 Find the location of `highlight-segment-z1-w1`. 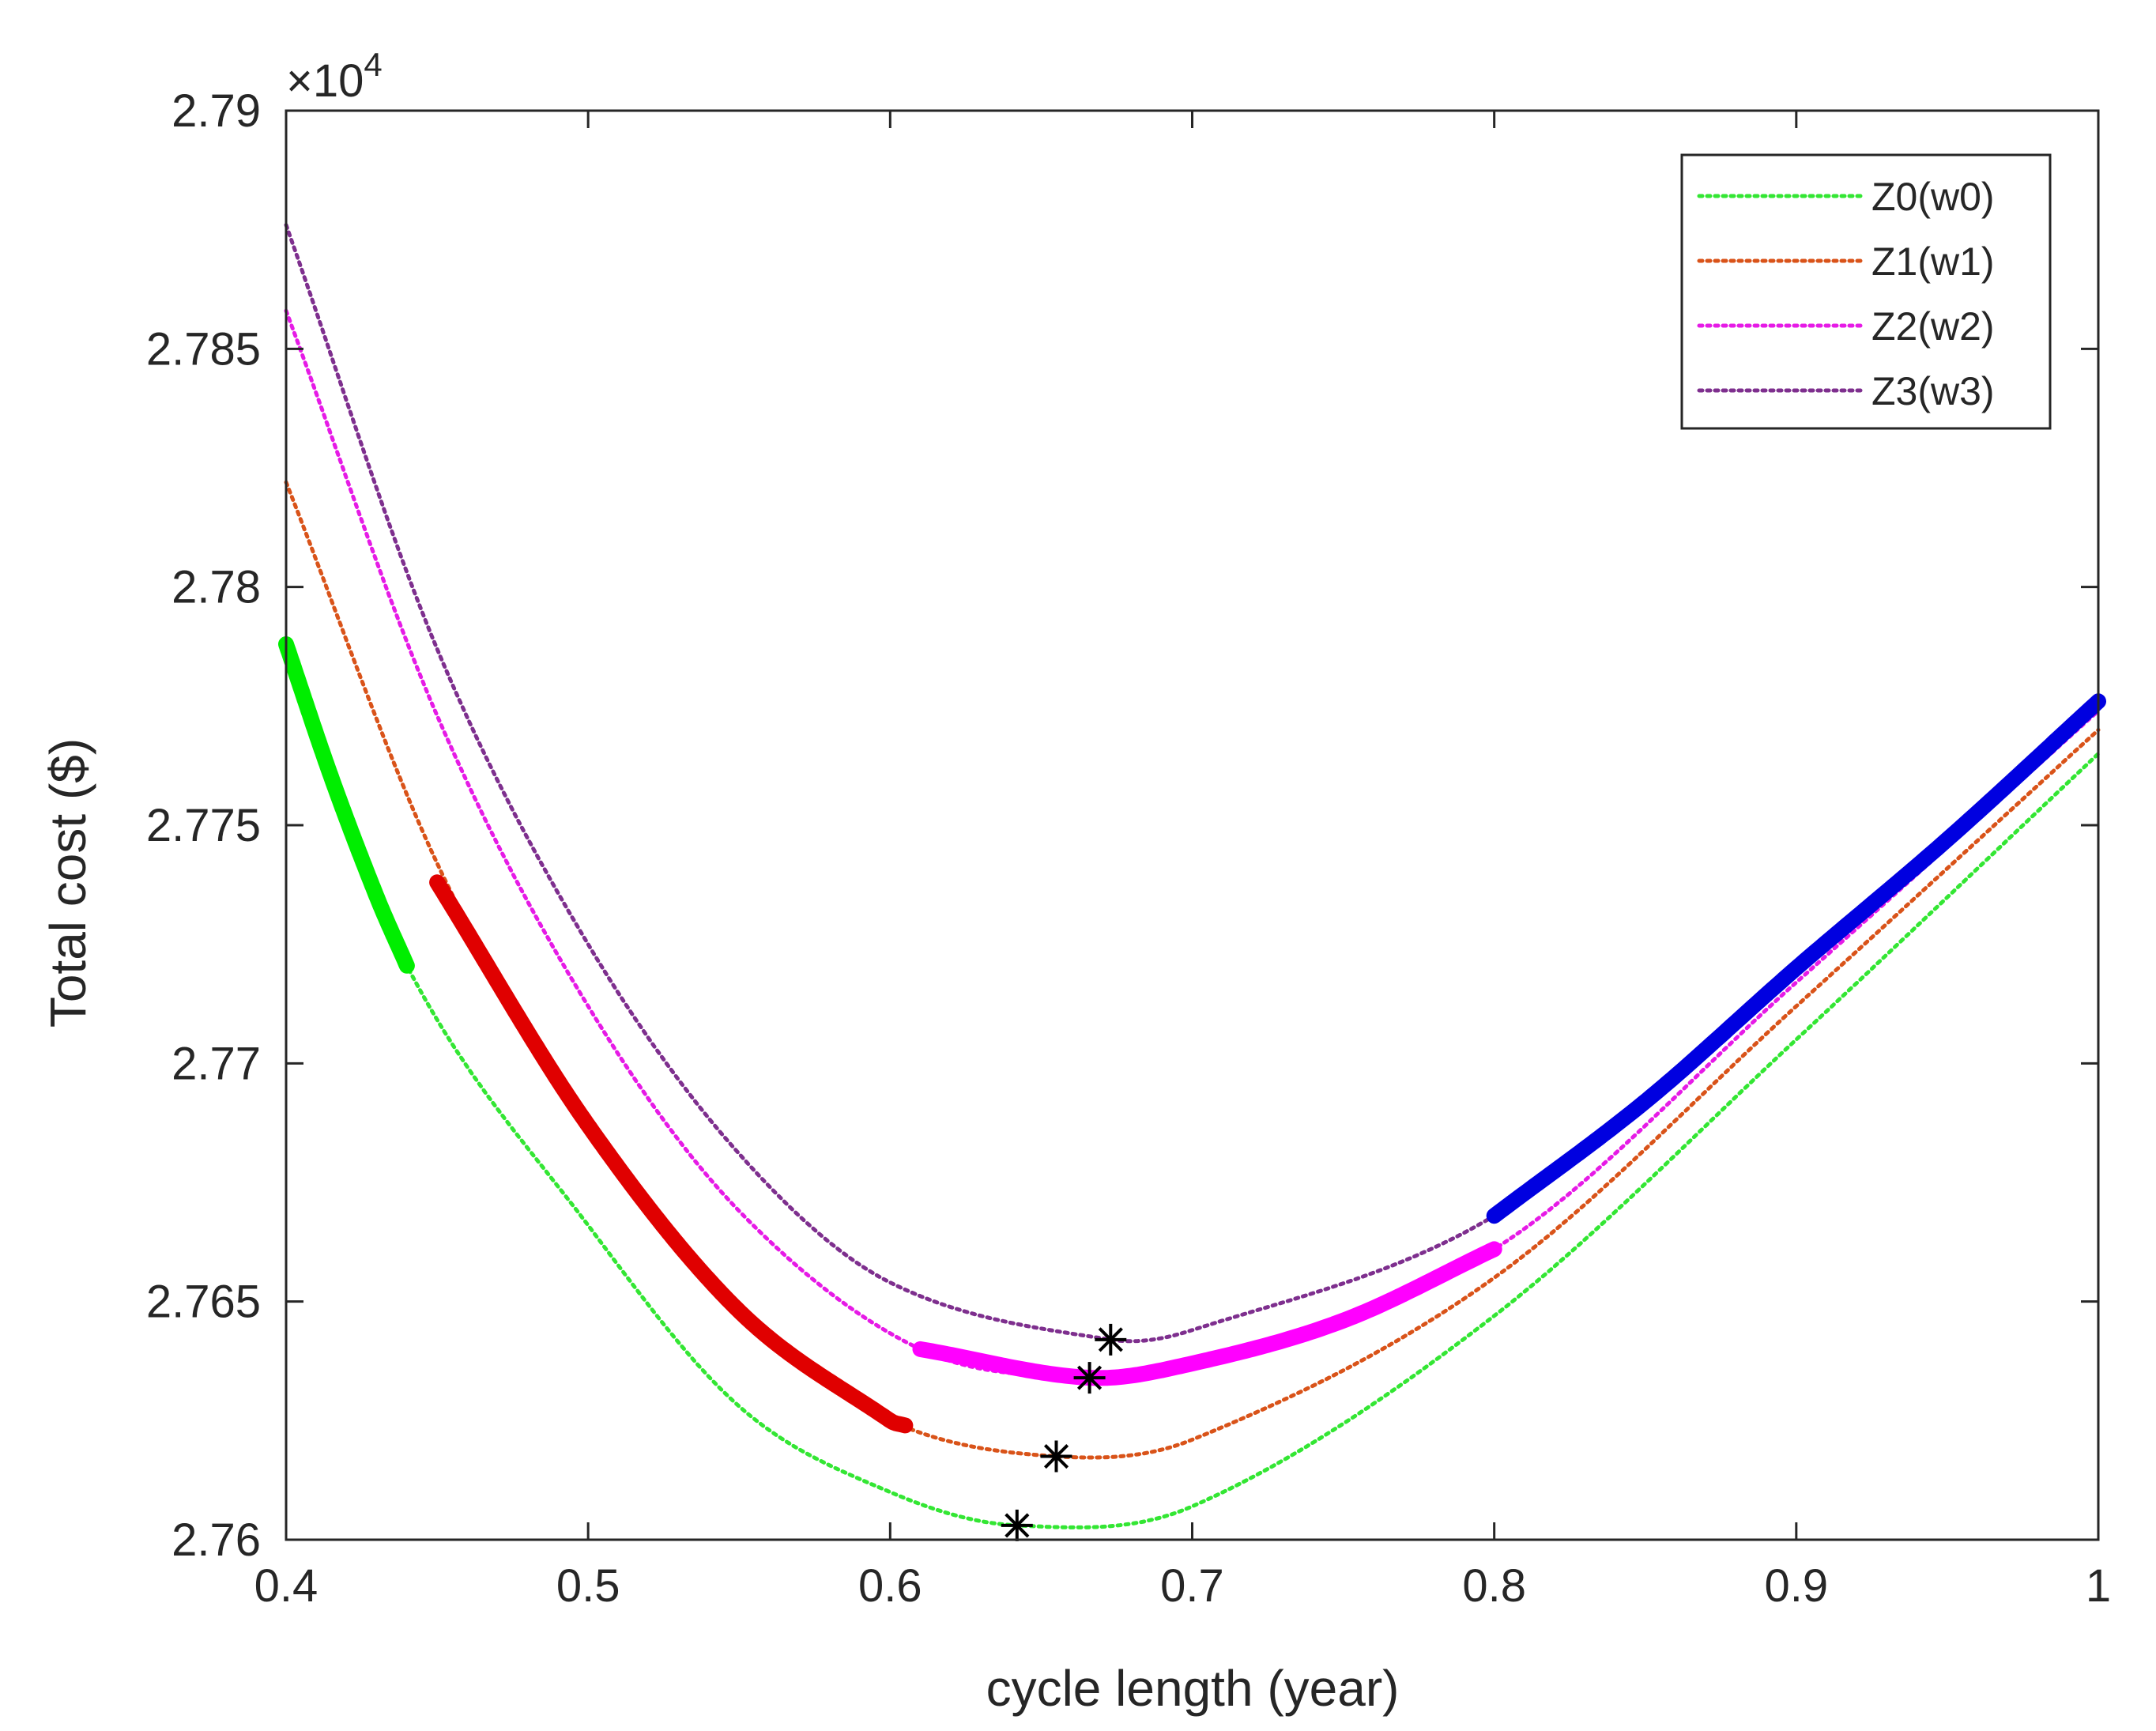

highlight-segment-z1-w1 is located at coordinates (671, 1154).